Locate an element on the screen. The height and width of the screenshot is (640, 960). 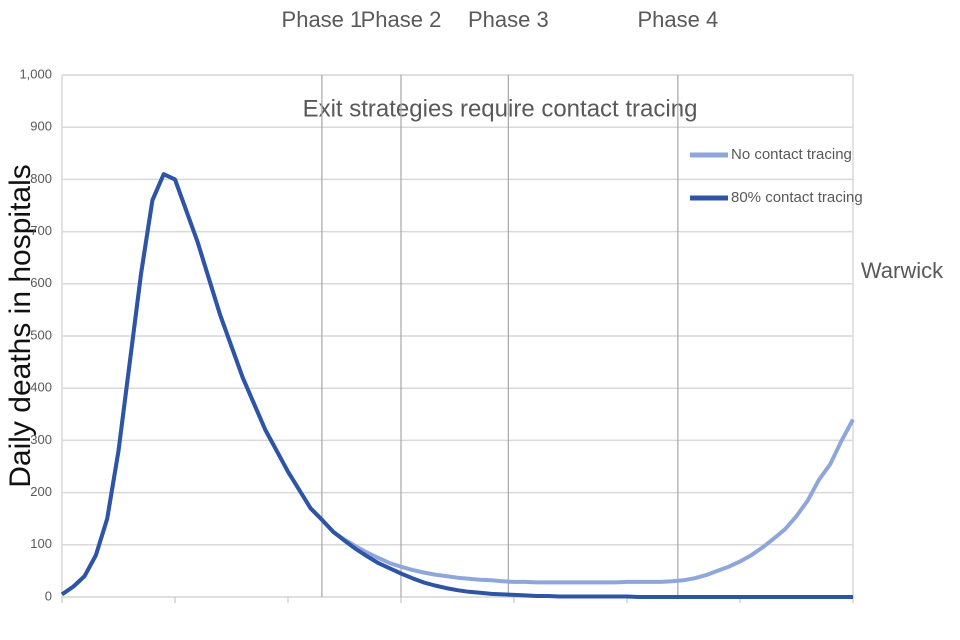
phase-label: Phase 4 is located at coordinates (677, 19).